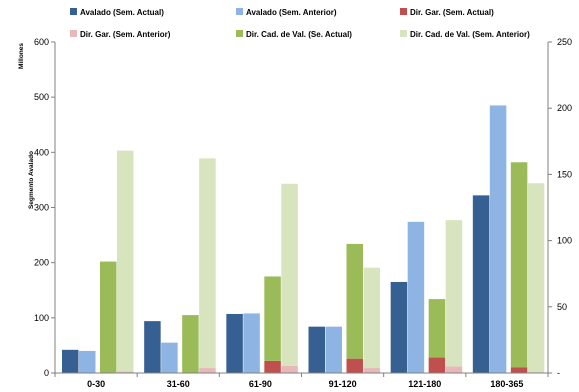  What do you see at coordinates (299, 34) in the screenshot?
I see `legend-label: Dir. Cad. de Val. (Se. Actual)` at bounding box center [299, 34].